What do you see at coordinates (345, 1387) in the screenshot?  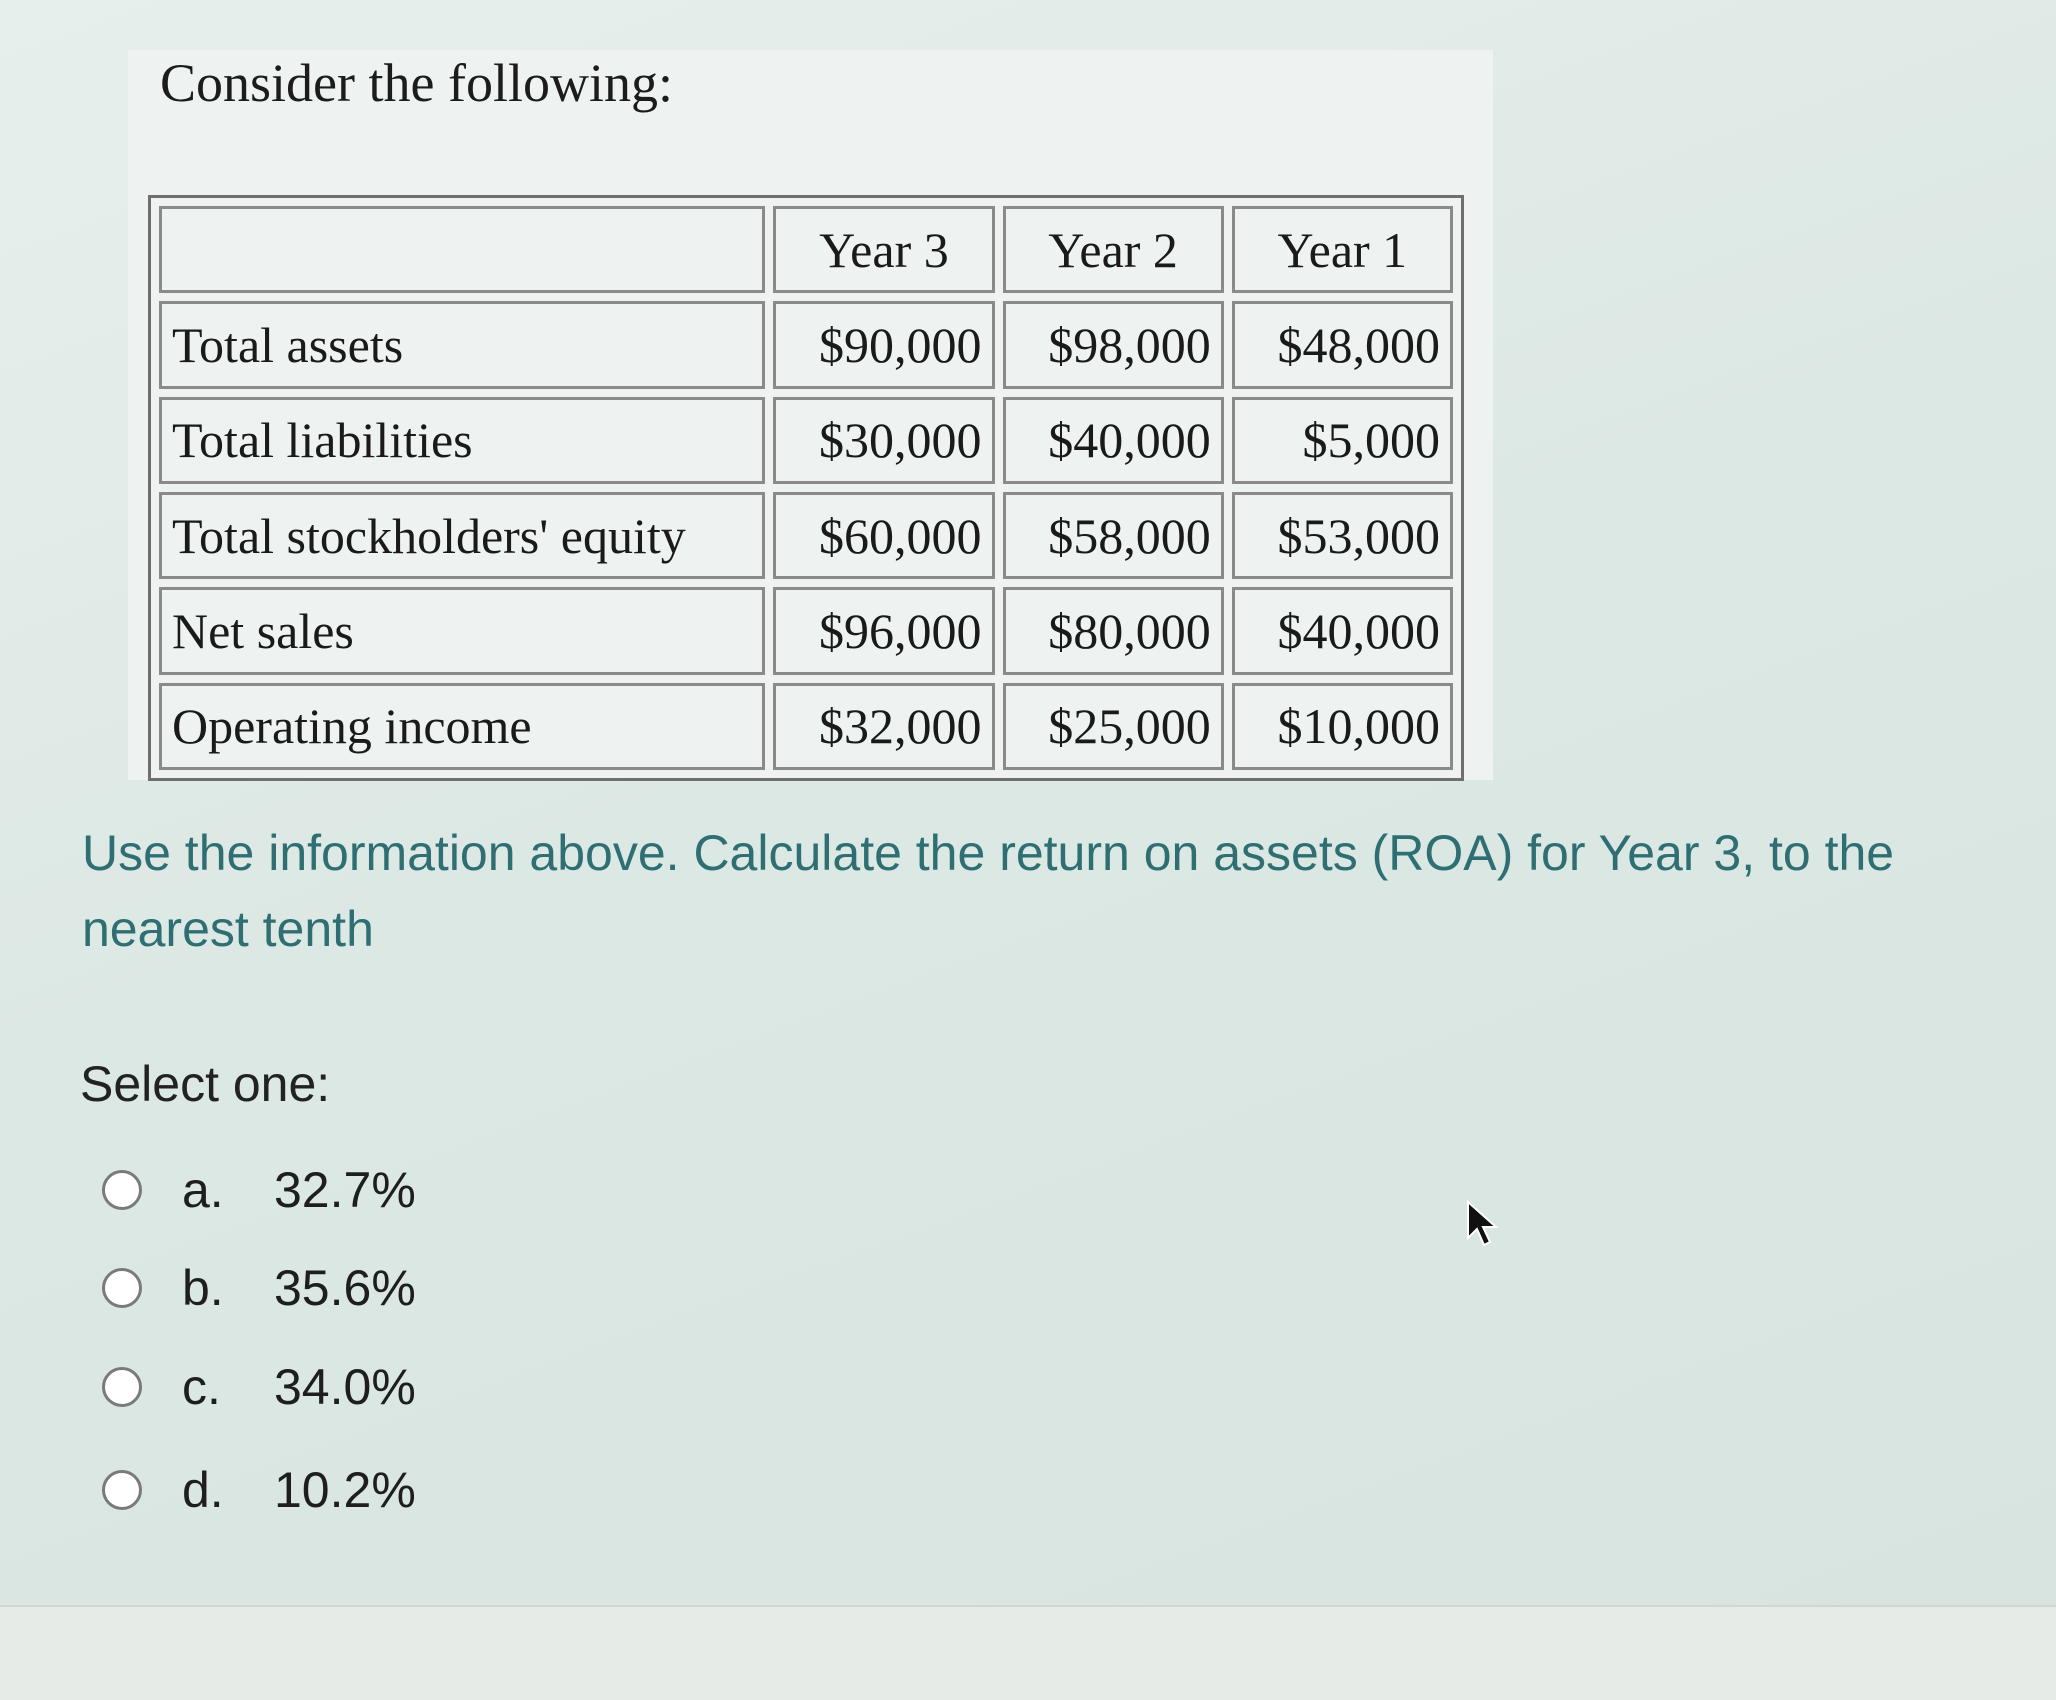 I see `option-text: 34.0%` at bounding box center [345, 1387].